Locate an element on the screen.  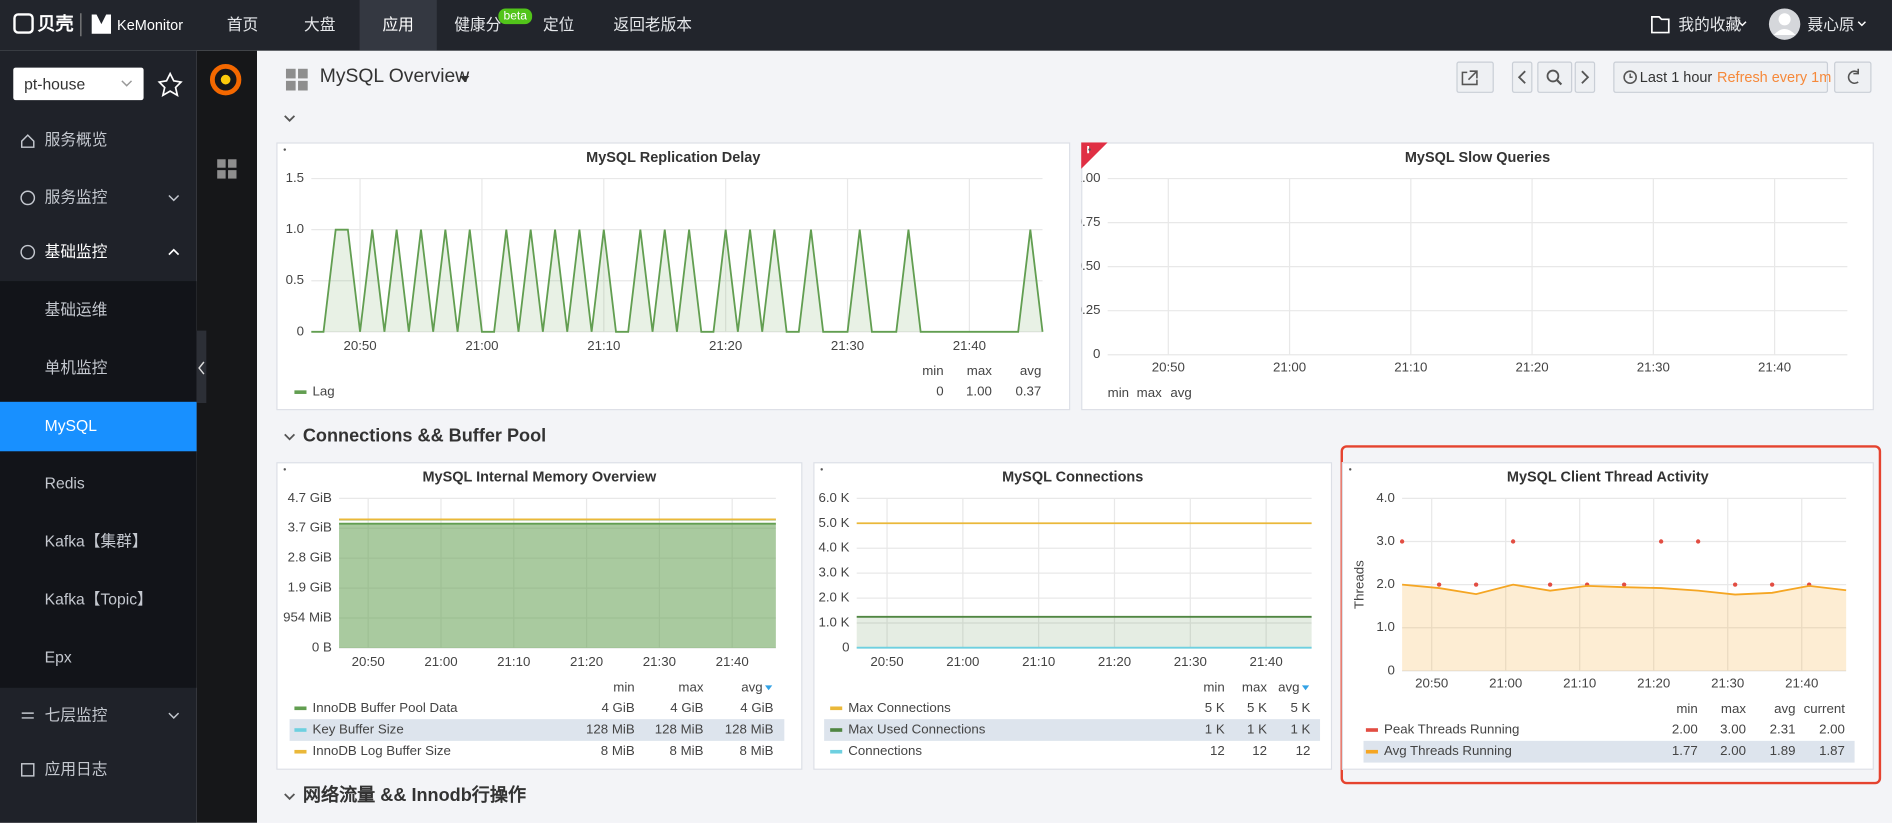
grafana-logo is located at coordinates (225, 79).